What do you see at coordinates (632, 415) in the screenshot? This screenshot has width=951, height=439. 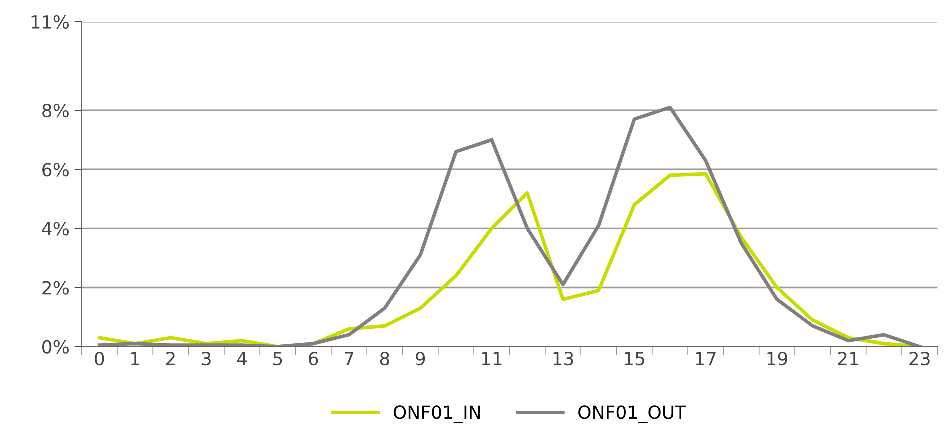 I see `legend-label: ONF01_OUT` at bounding box center [632, 415].